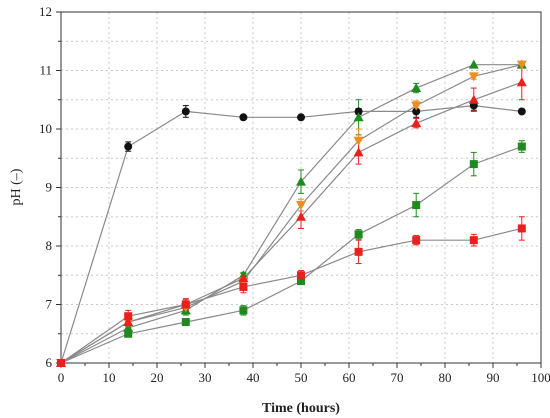 The height and width of the screenshot is (418, 550). I want to click on x-tick-label: 70, so click(397, 377).